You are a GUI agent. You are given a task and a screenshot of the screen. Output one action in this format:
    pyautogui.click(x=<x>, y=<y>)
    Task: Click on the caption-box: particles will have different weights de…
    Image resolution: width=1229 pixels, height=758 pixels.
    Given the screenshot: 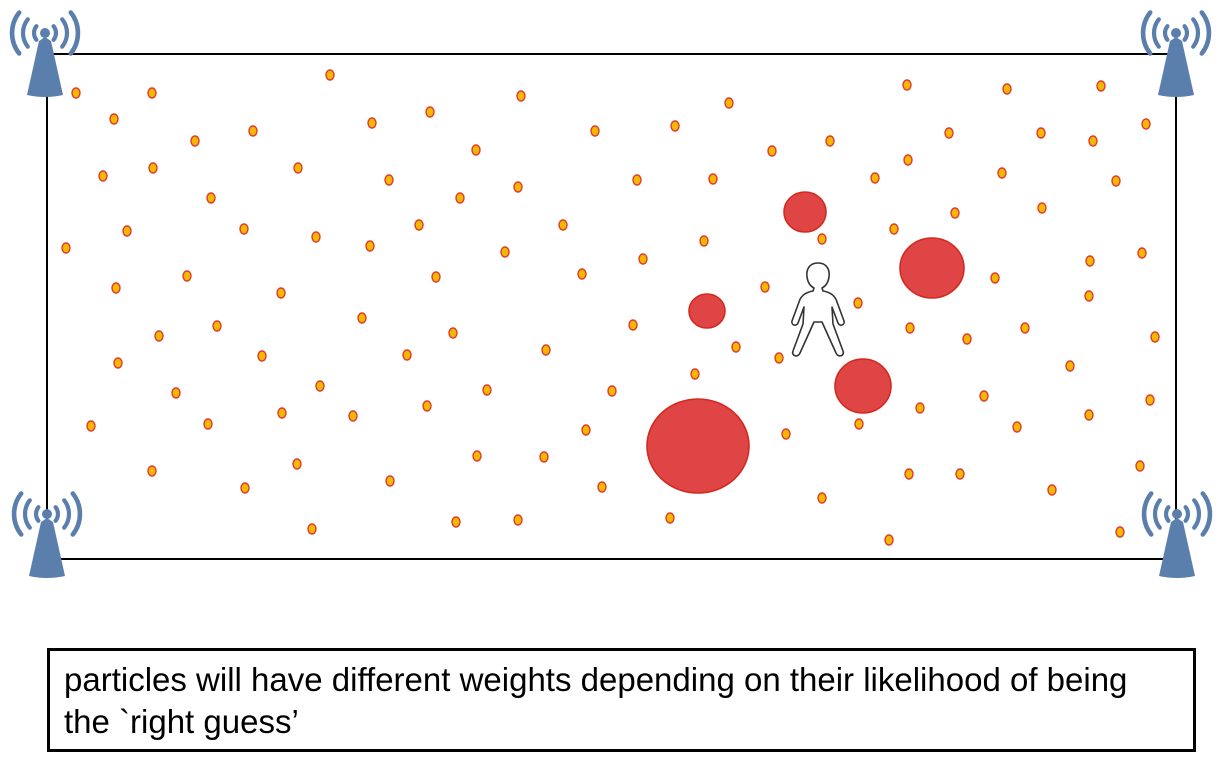 What is the action you would take?
    pyautogui.click(x=621, y=700)
    